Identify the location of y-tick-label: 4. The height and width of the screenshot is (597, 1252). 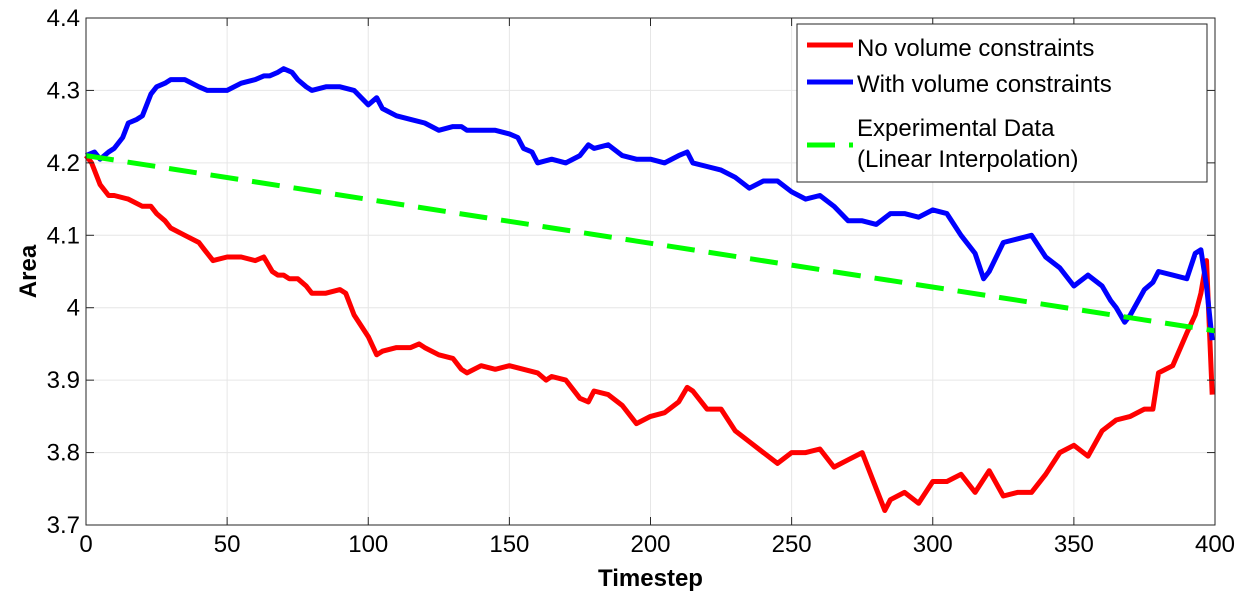
(73, 308).